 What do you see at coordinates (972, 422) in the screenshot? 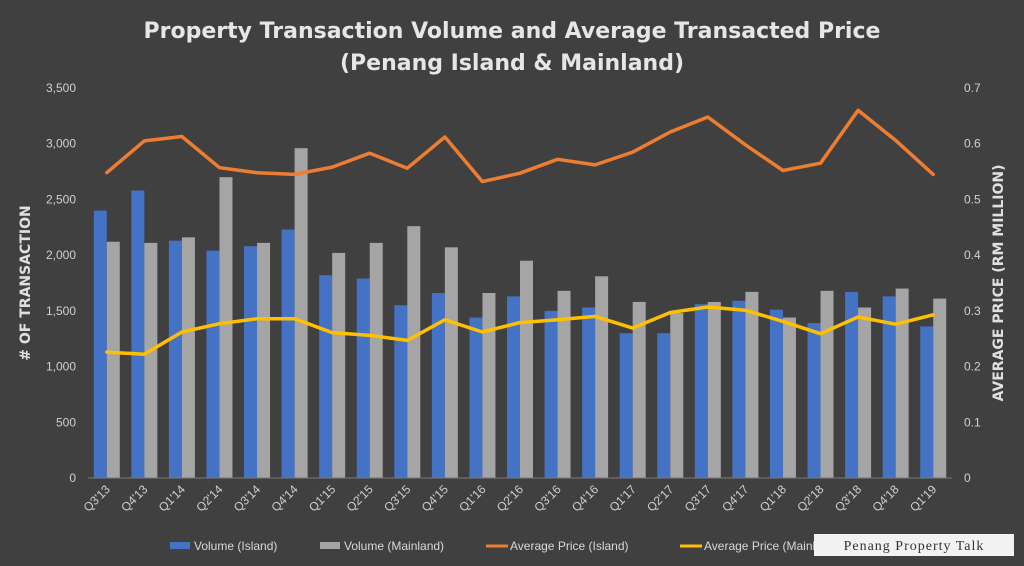
I see `y2-tick-label: 0.1` at bounding box center [972, 422].